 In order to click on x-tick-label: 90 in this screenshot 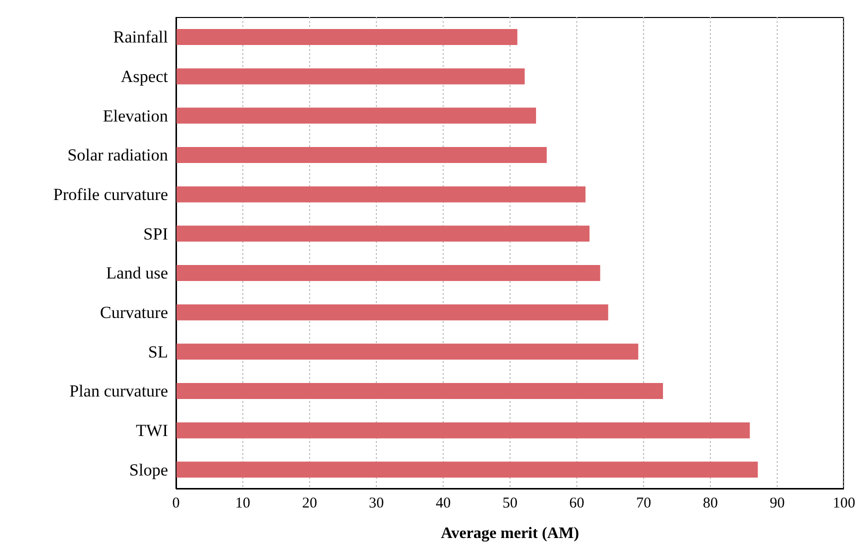, I will do `click(777, 504)`.